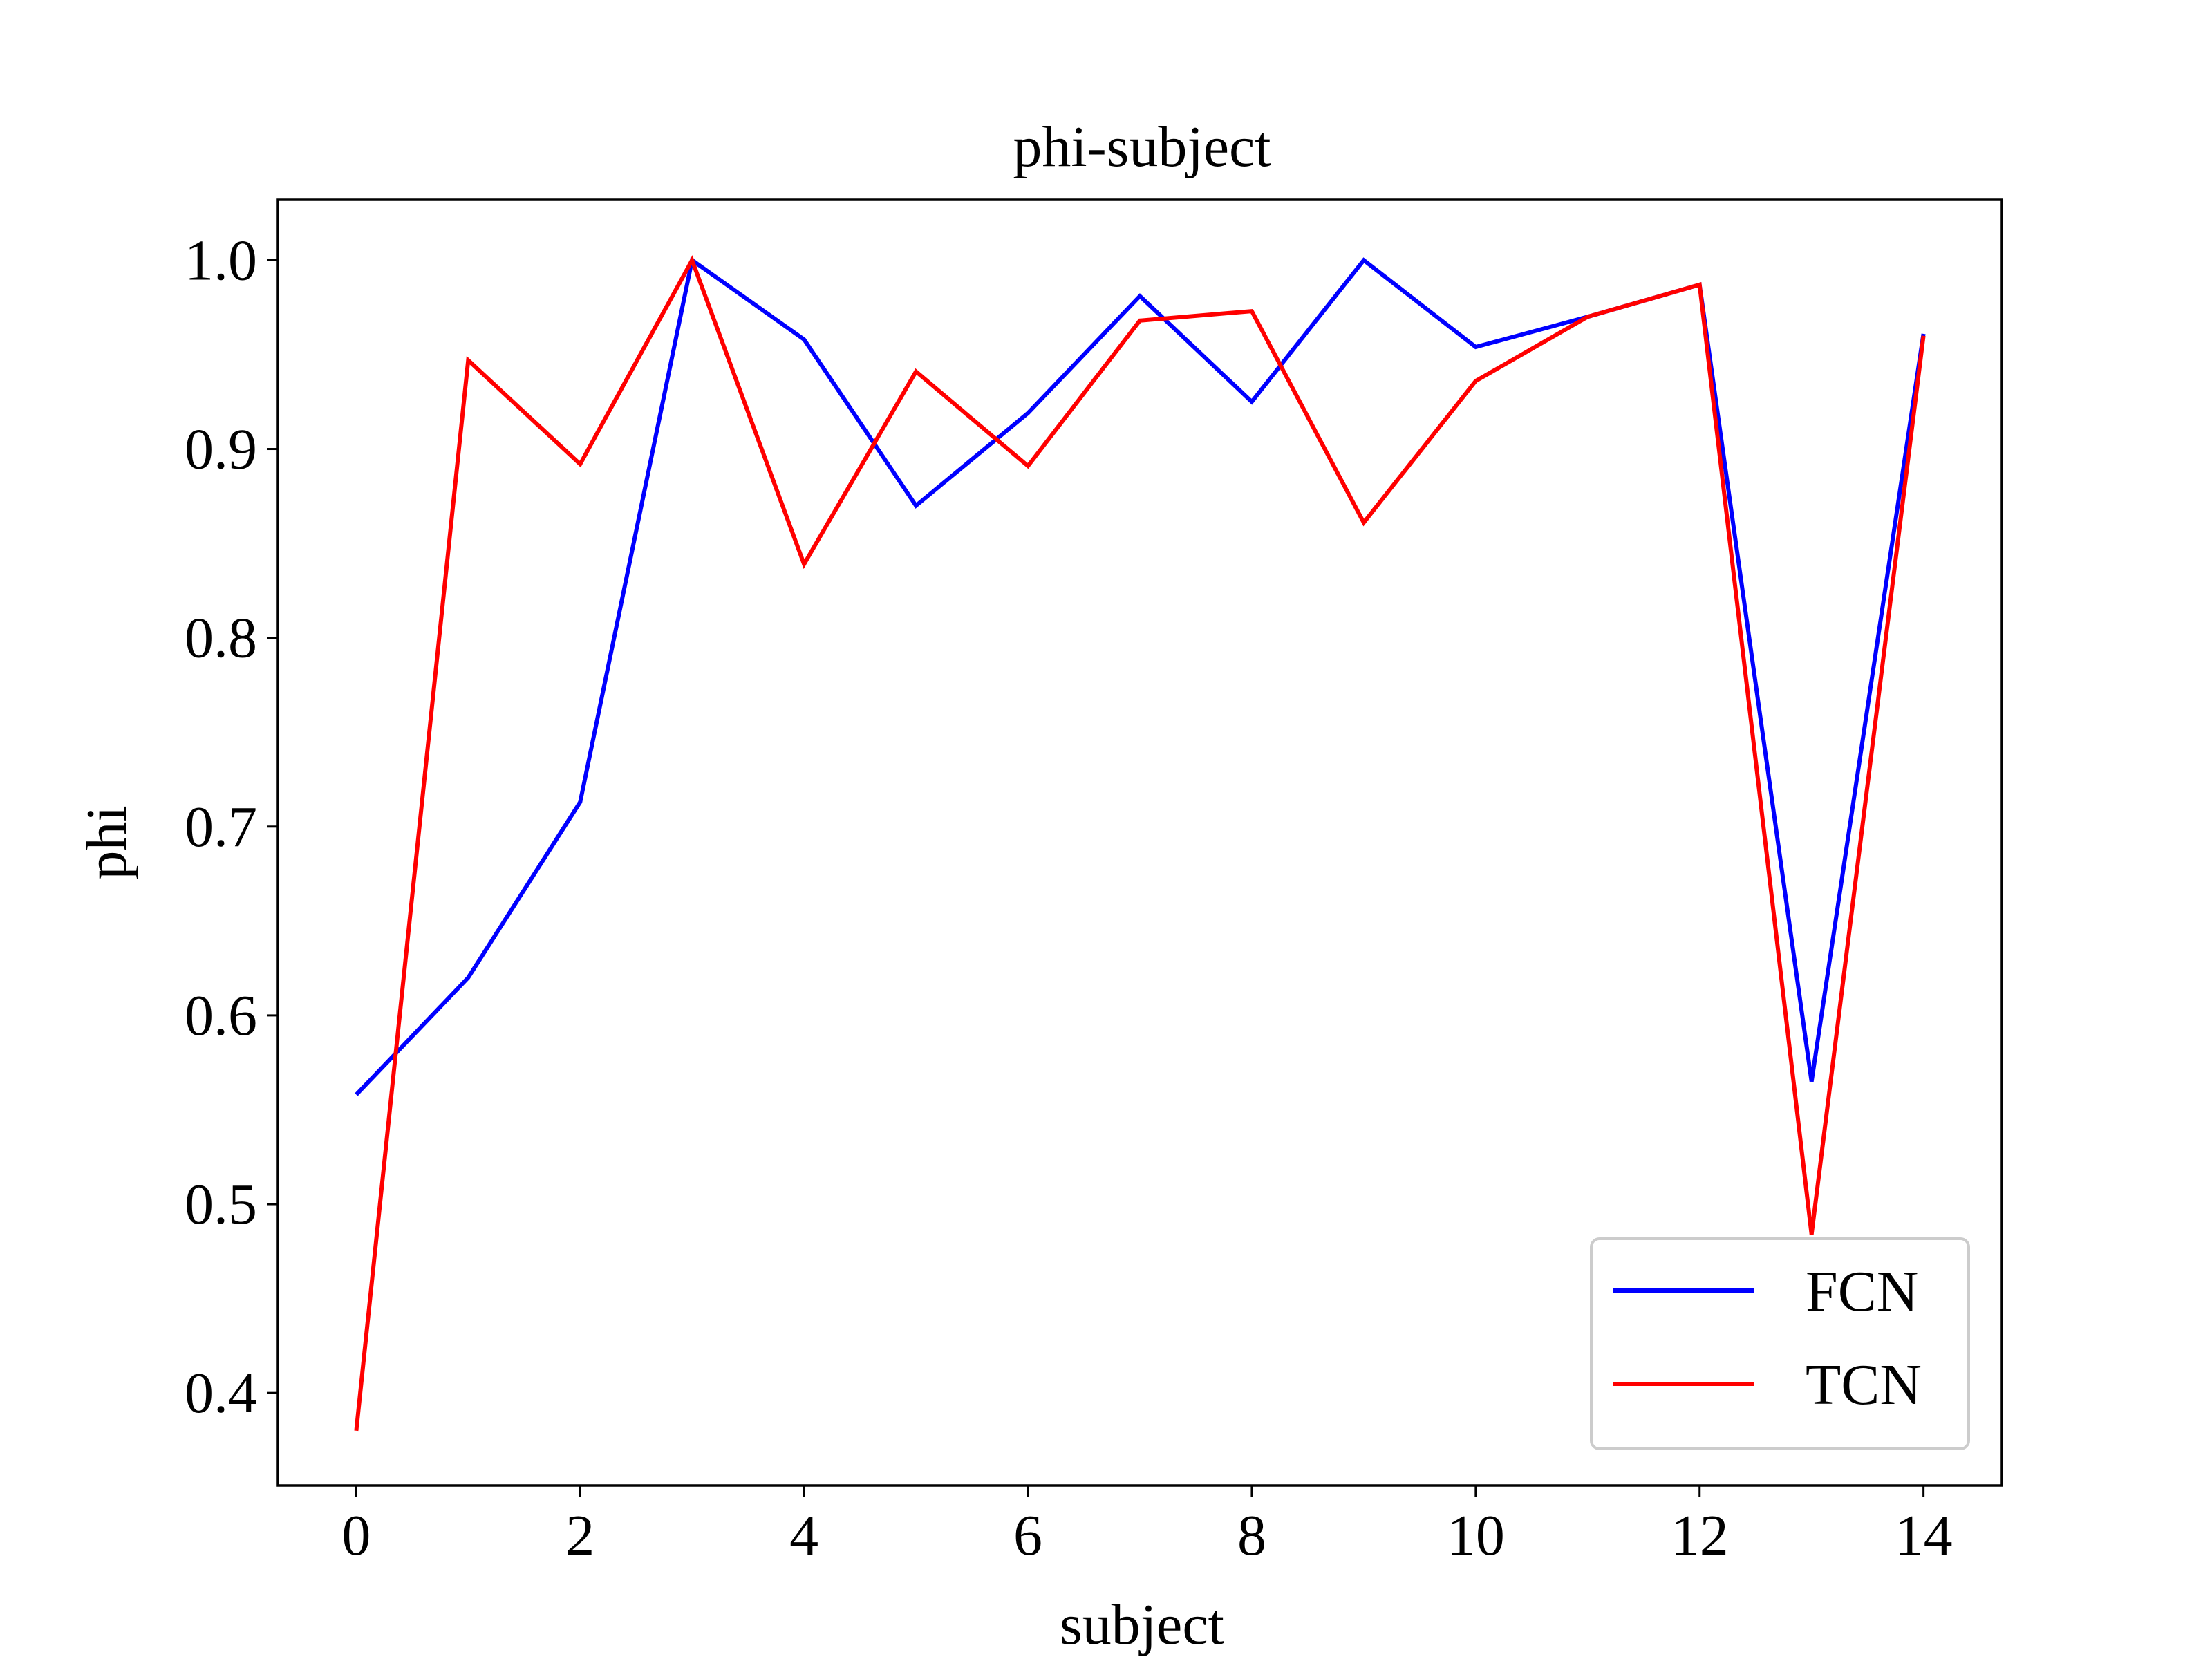  What do you see at coordinates (579, 1535) in the screenshot?
I see `x-tick-label: 2` at bounding box center [579, 1535].